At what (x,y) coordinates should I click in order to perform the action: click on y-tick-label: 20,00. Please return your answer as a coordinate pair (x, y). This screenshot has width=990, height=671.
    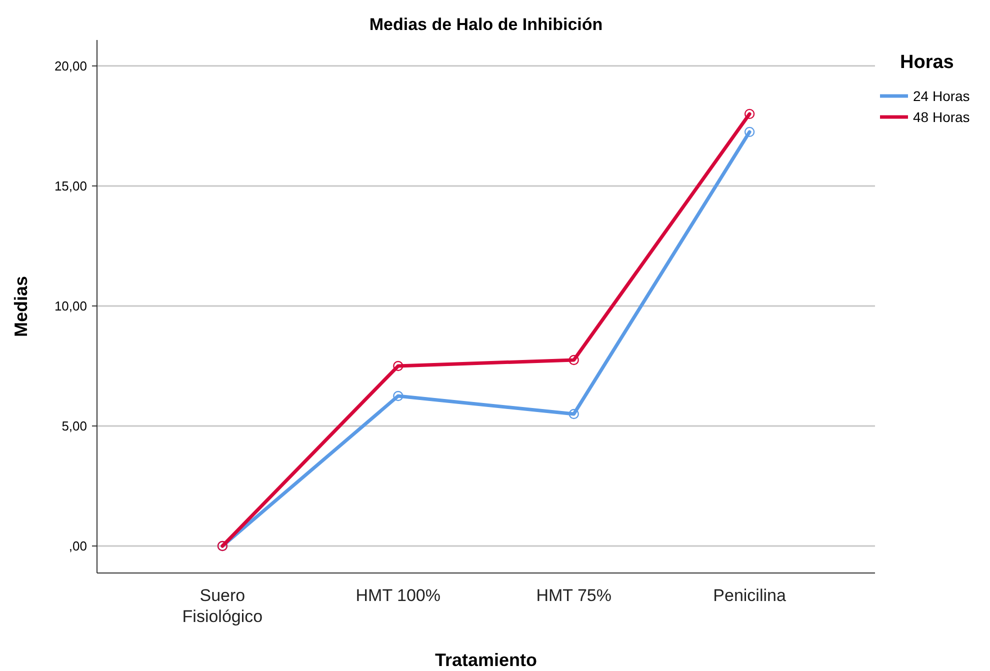
    Looking at the image, I should click on (70, 66).